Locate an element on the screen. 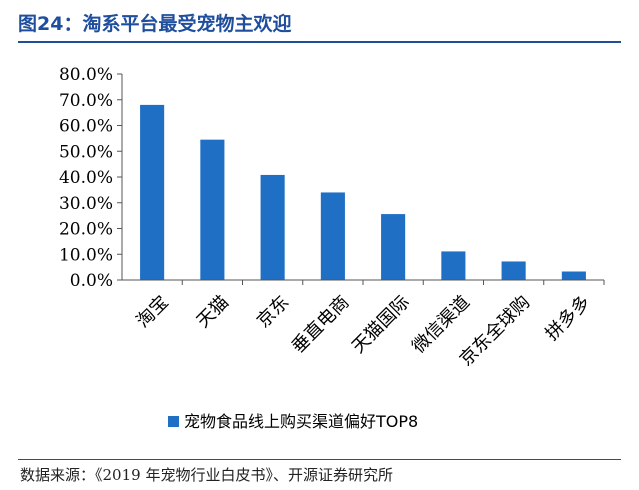 The width and height of the screenshot is (639, 490). figure-title: 图24：淘系平台最受宠物主欢迎 is located at coordinates (155, 24).